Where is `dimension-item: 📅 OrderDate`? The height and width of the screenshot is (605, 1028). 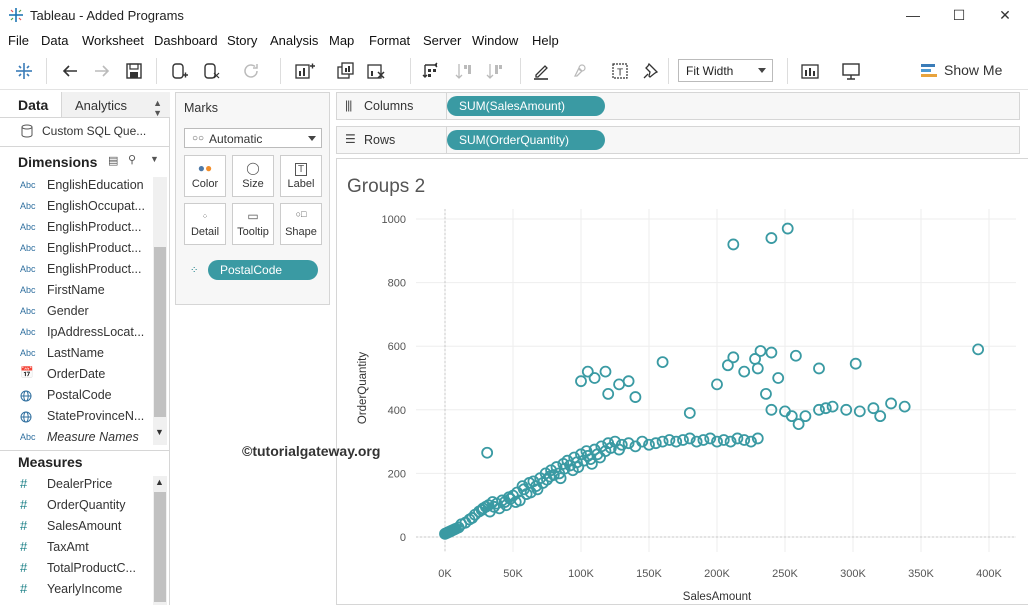
dimension-item: 📅 OrderDate is located at coordinates (85, 375).